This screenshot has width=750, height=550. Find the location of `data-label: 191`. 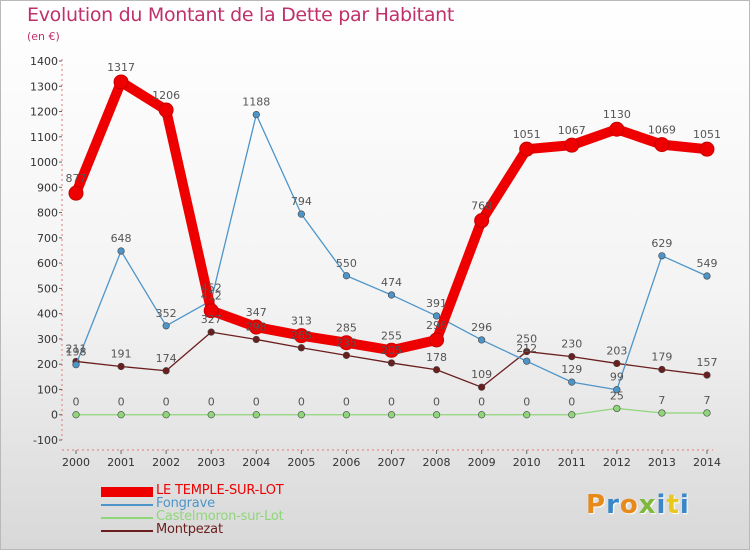

data-label: 191 is located at coordinates (121, 353).